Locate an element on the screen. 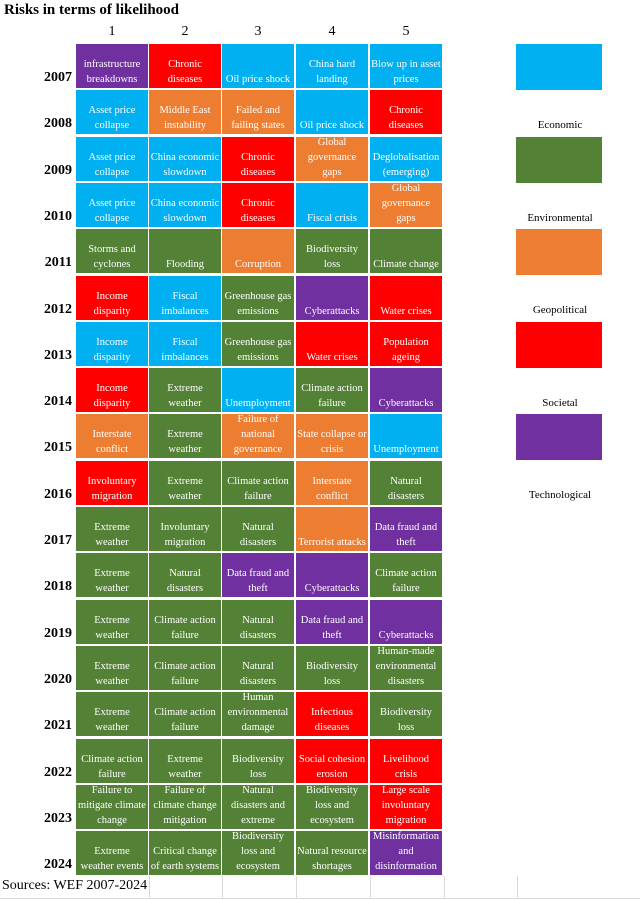  year-label-2021: 2021 is located at coordinates (58, 726).